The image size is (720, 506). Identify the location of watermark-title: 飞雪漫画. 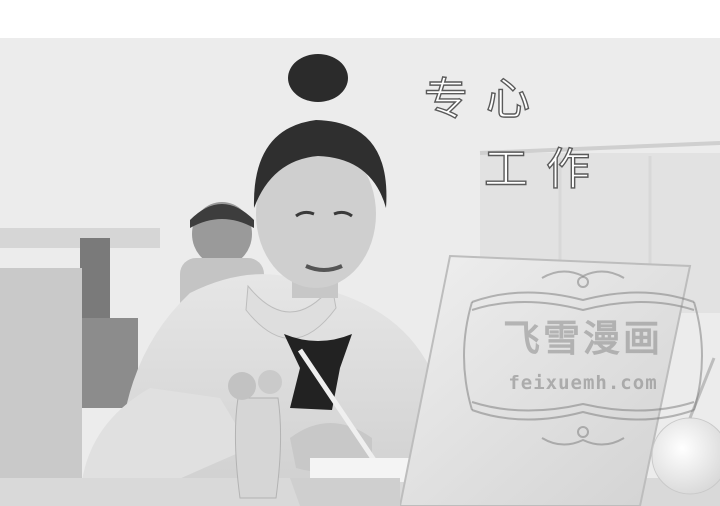
(583, 338).